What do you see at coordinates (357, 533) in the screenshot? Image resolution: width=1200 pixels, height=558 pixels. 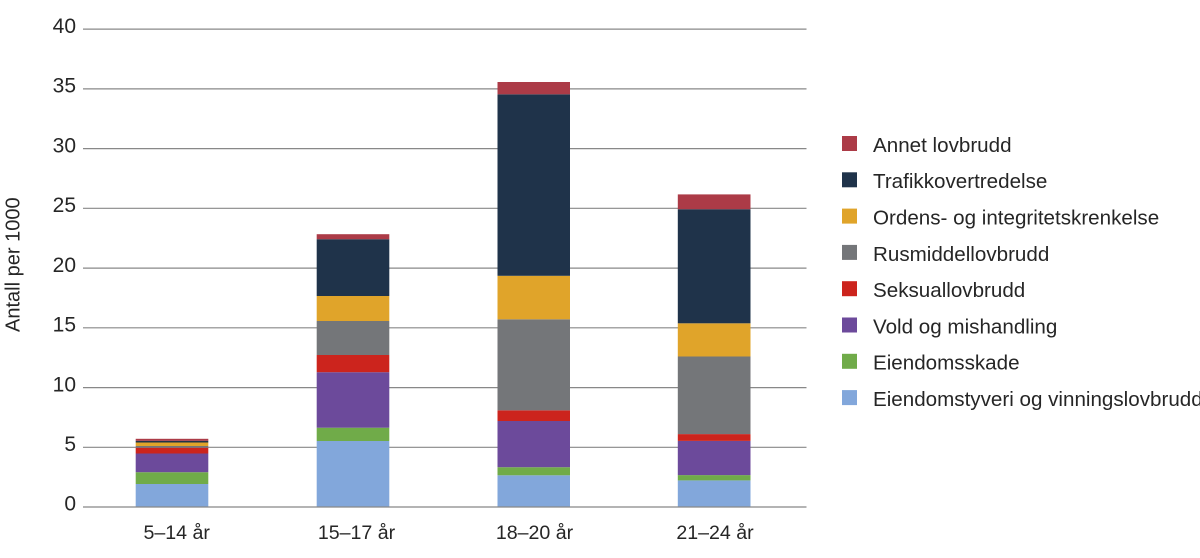 I see `svg-text: 15–17 år` at bounding box center [357, 533].